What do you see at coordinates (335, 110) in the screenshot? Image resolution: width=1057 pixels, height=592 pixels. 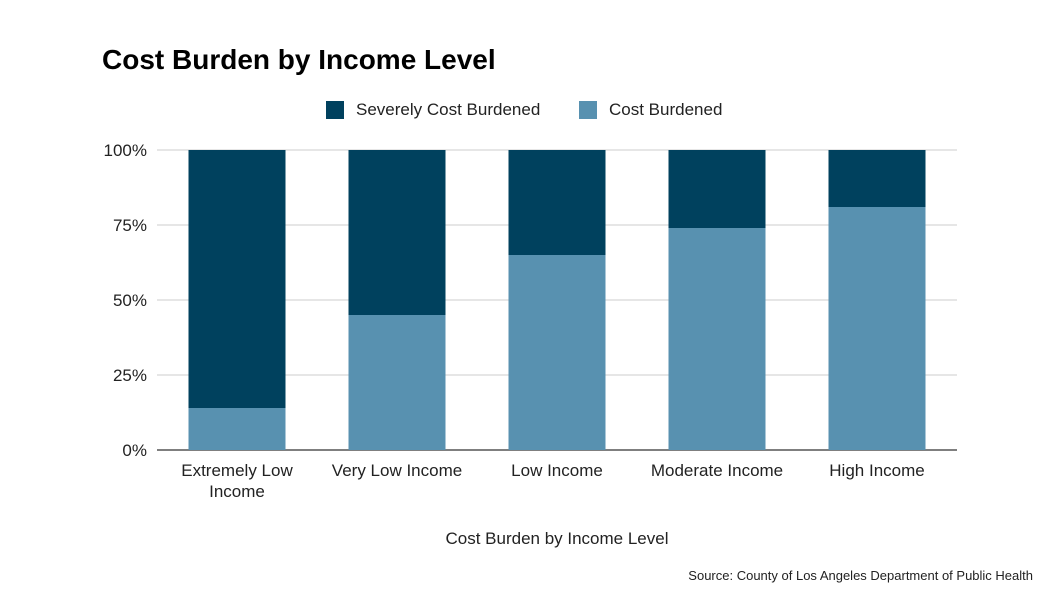 I see `legend-swatch-severely-cost-burdened` at bounding box center [335, 110].